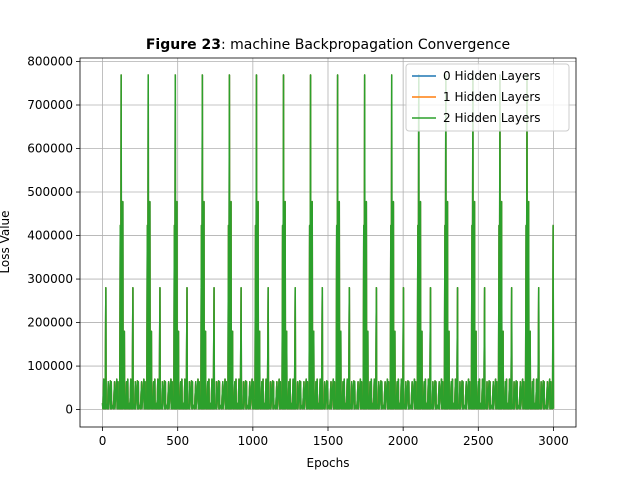  I want to click on y-tick-label: 300000, so click(50, 279).